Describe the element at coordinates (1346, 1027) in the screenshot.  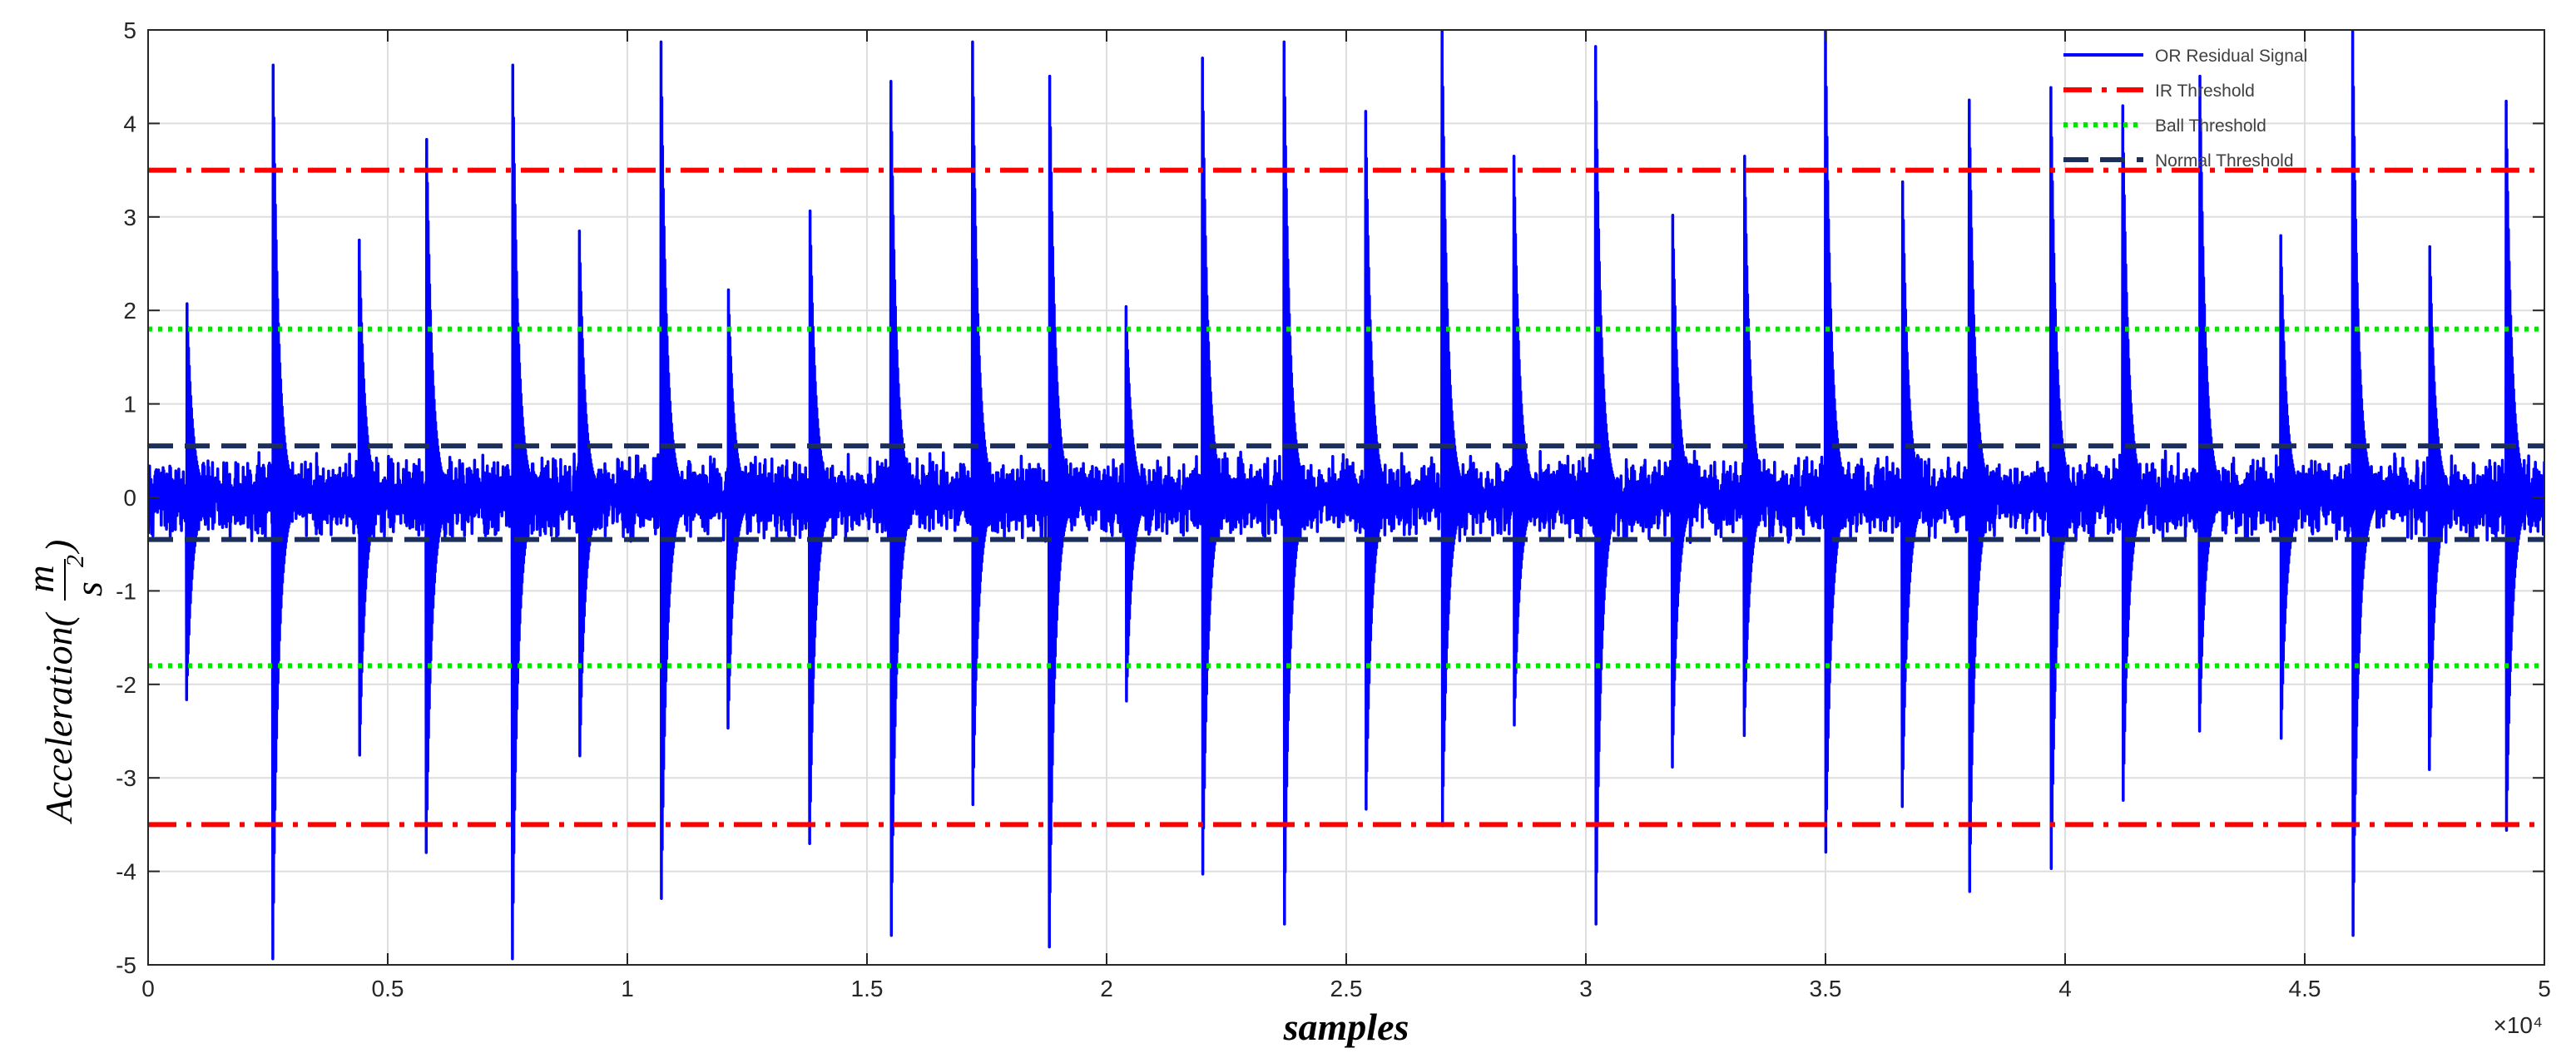
I see `x-axis-title: samples` at that location.